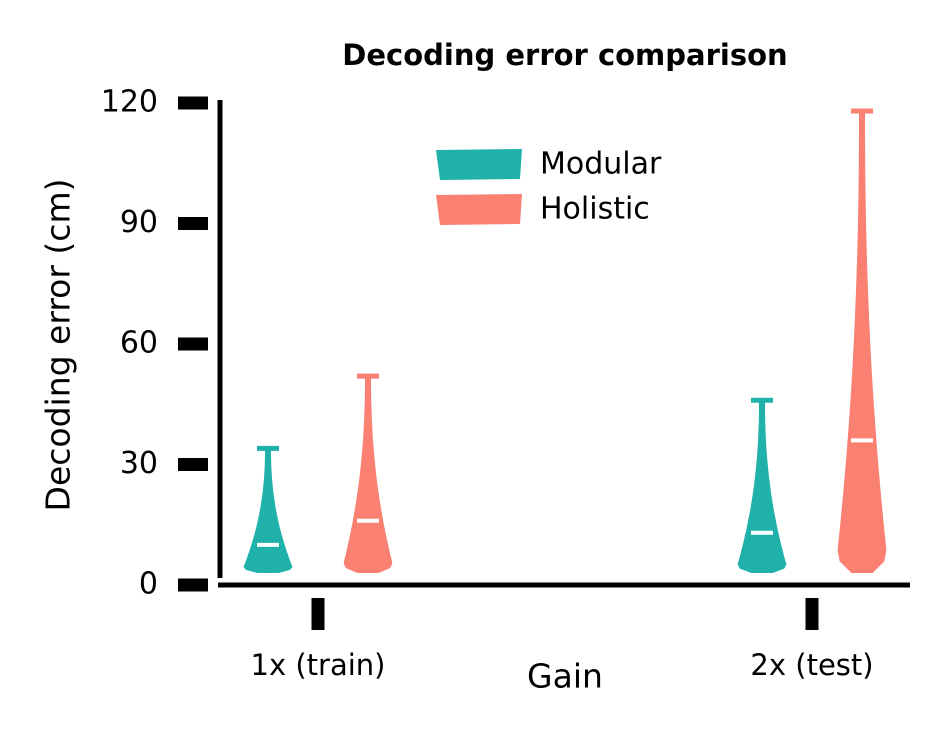 The width and height of the screenshot is (948, 741). Describe the element at coordinates (139, 222) in the screenshot. I see `y-tick-label: 90` at that location.